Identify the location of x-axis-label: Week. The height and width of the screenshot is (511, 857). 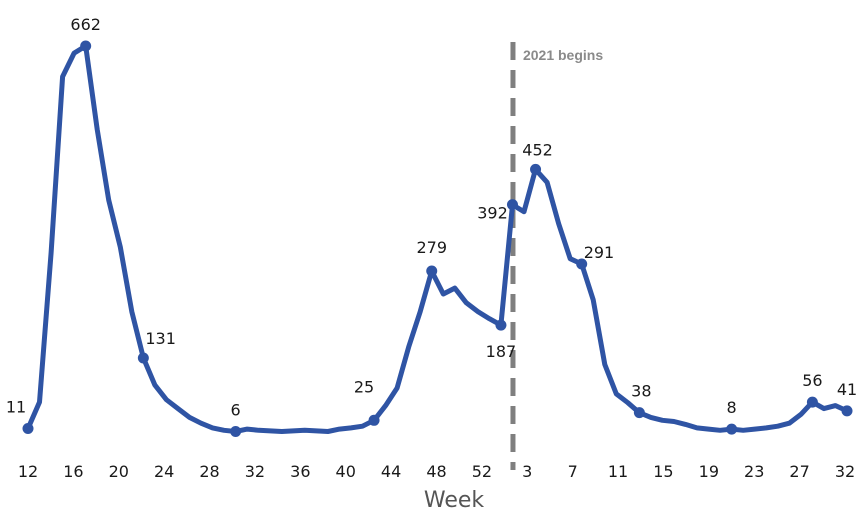
(454, 499).